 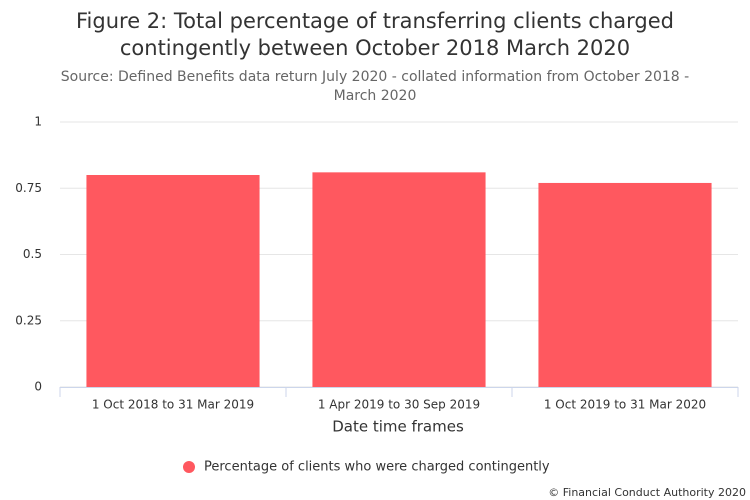 What do you see at coordinates (38, 122) in the screenshot?
I see `y-tick-label: 1` at bounding box center [38, 122].